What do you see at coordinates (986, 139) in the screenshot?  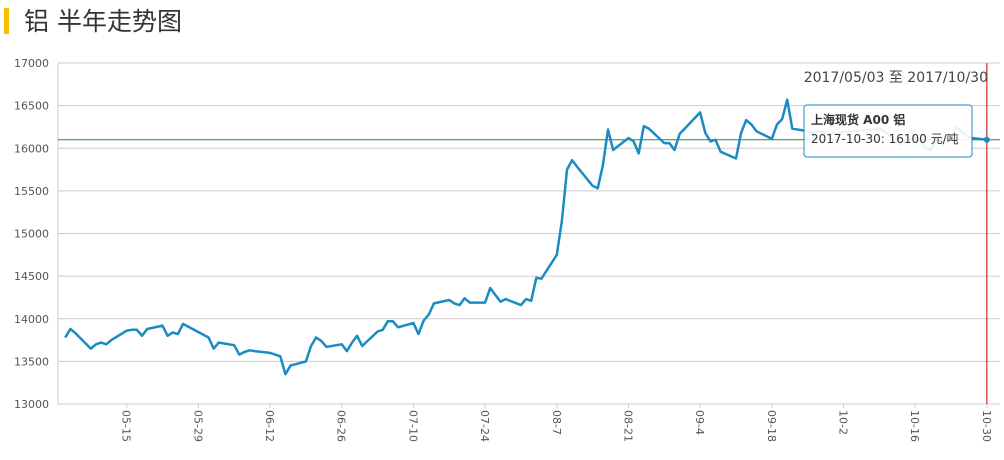 I see `highlight-point` at bounding box center [986, 139].